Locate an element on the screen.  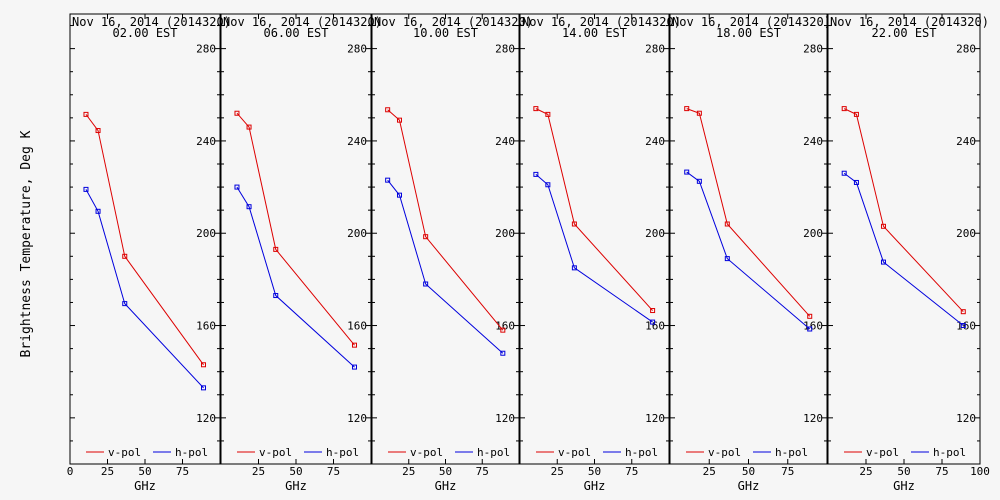
x-tick-label: 100 is located at coordinates (980, 471).